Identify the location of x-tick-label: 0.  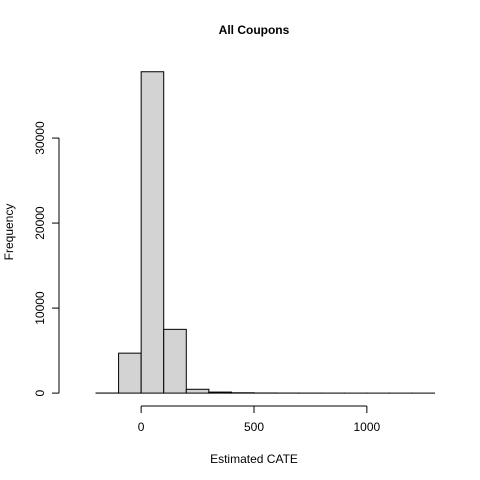
(141, 427).